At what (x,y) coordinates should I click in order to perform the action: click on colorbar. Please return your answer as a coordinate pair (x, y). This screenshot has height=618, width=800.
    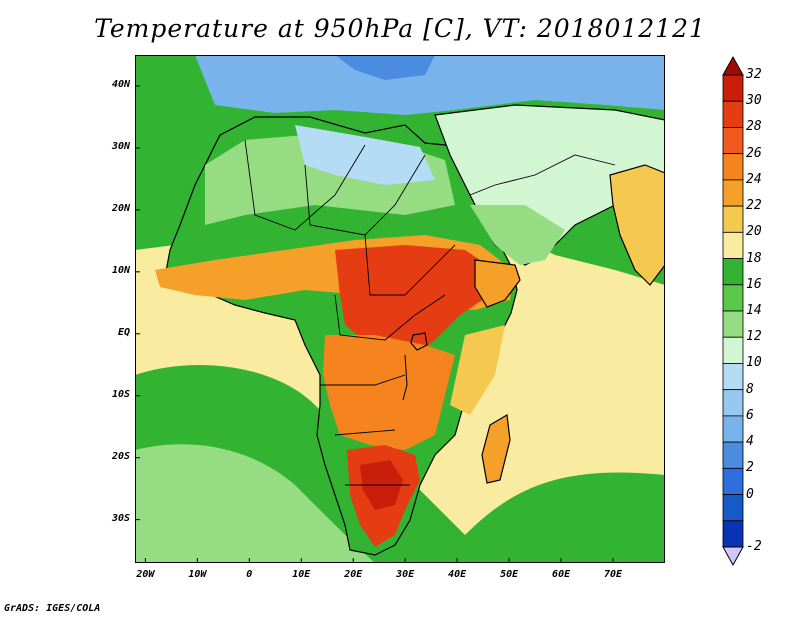
    Looking at the image, I should click on (733, 311).